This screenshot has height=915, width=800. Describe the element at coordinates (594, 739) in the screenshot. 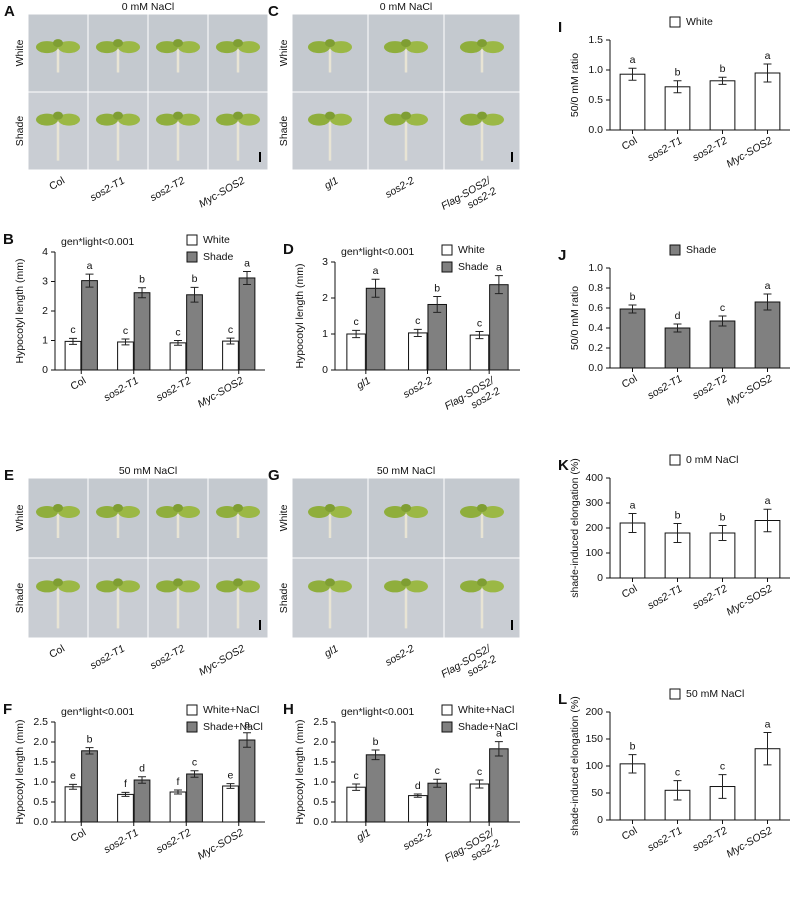

I see `y-tick-label: 150` at that location.